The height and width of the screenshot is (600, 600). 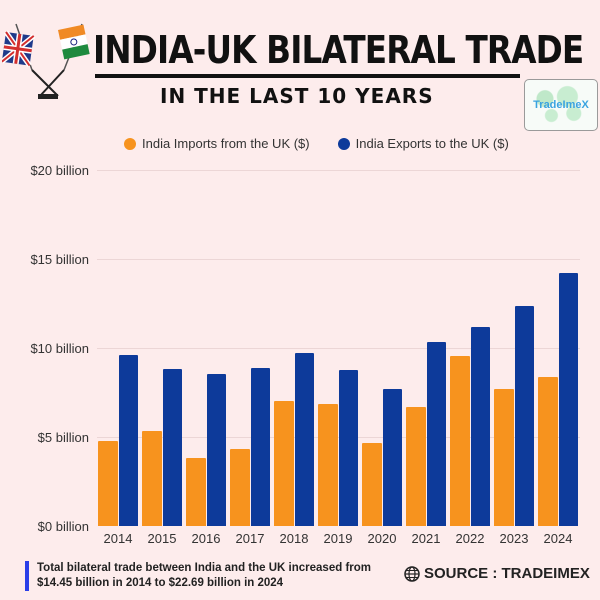 What do you see at coordinates (216, 450) in the screenshot?
I see `bar-exports-2016` at bounding box center [216, 450].